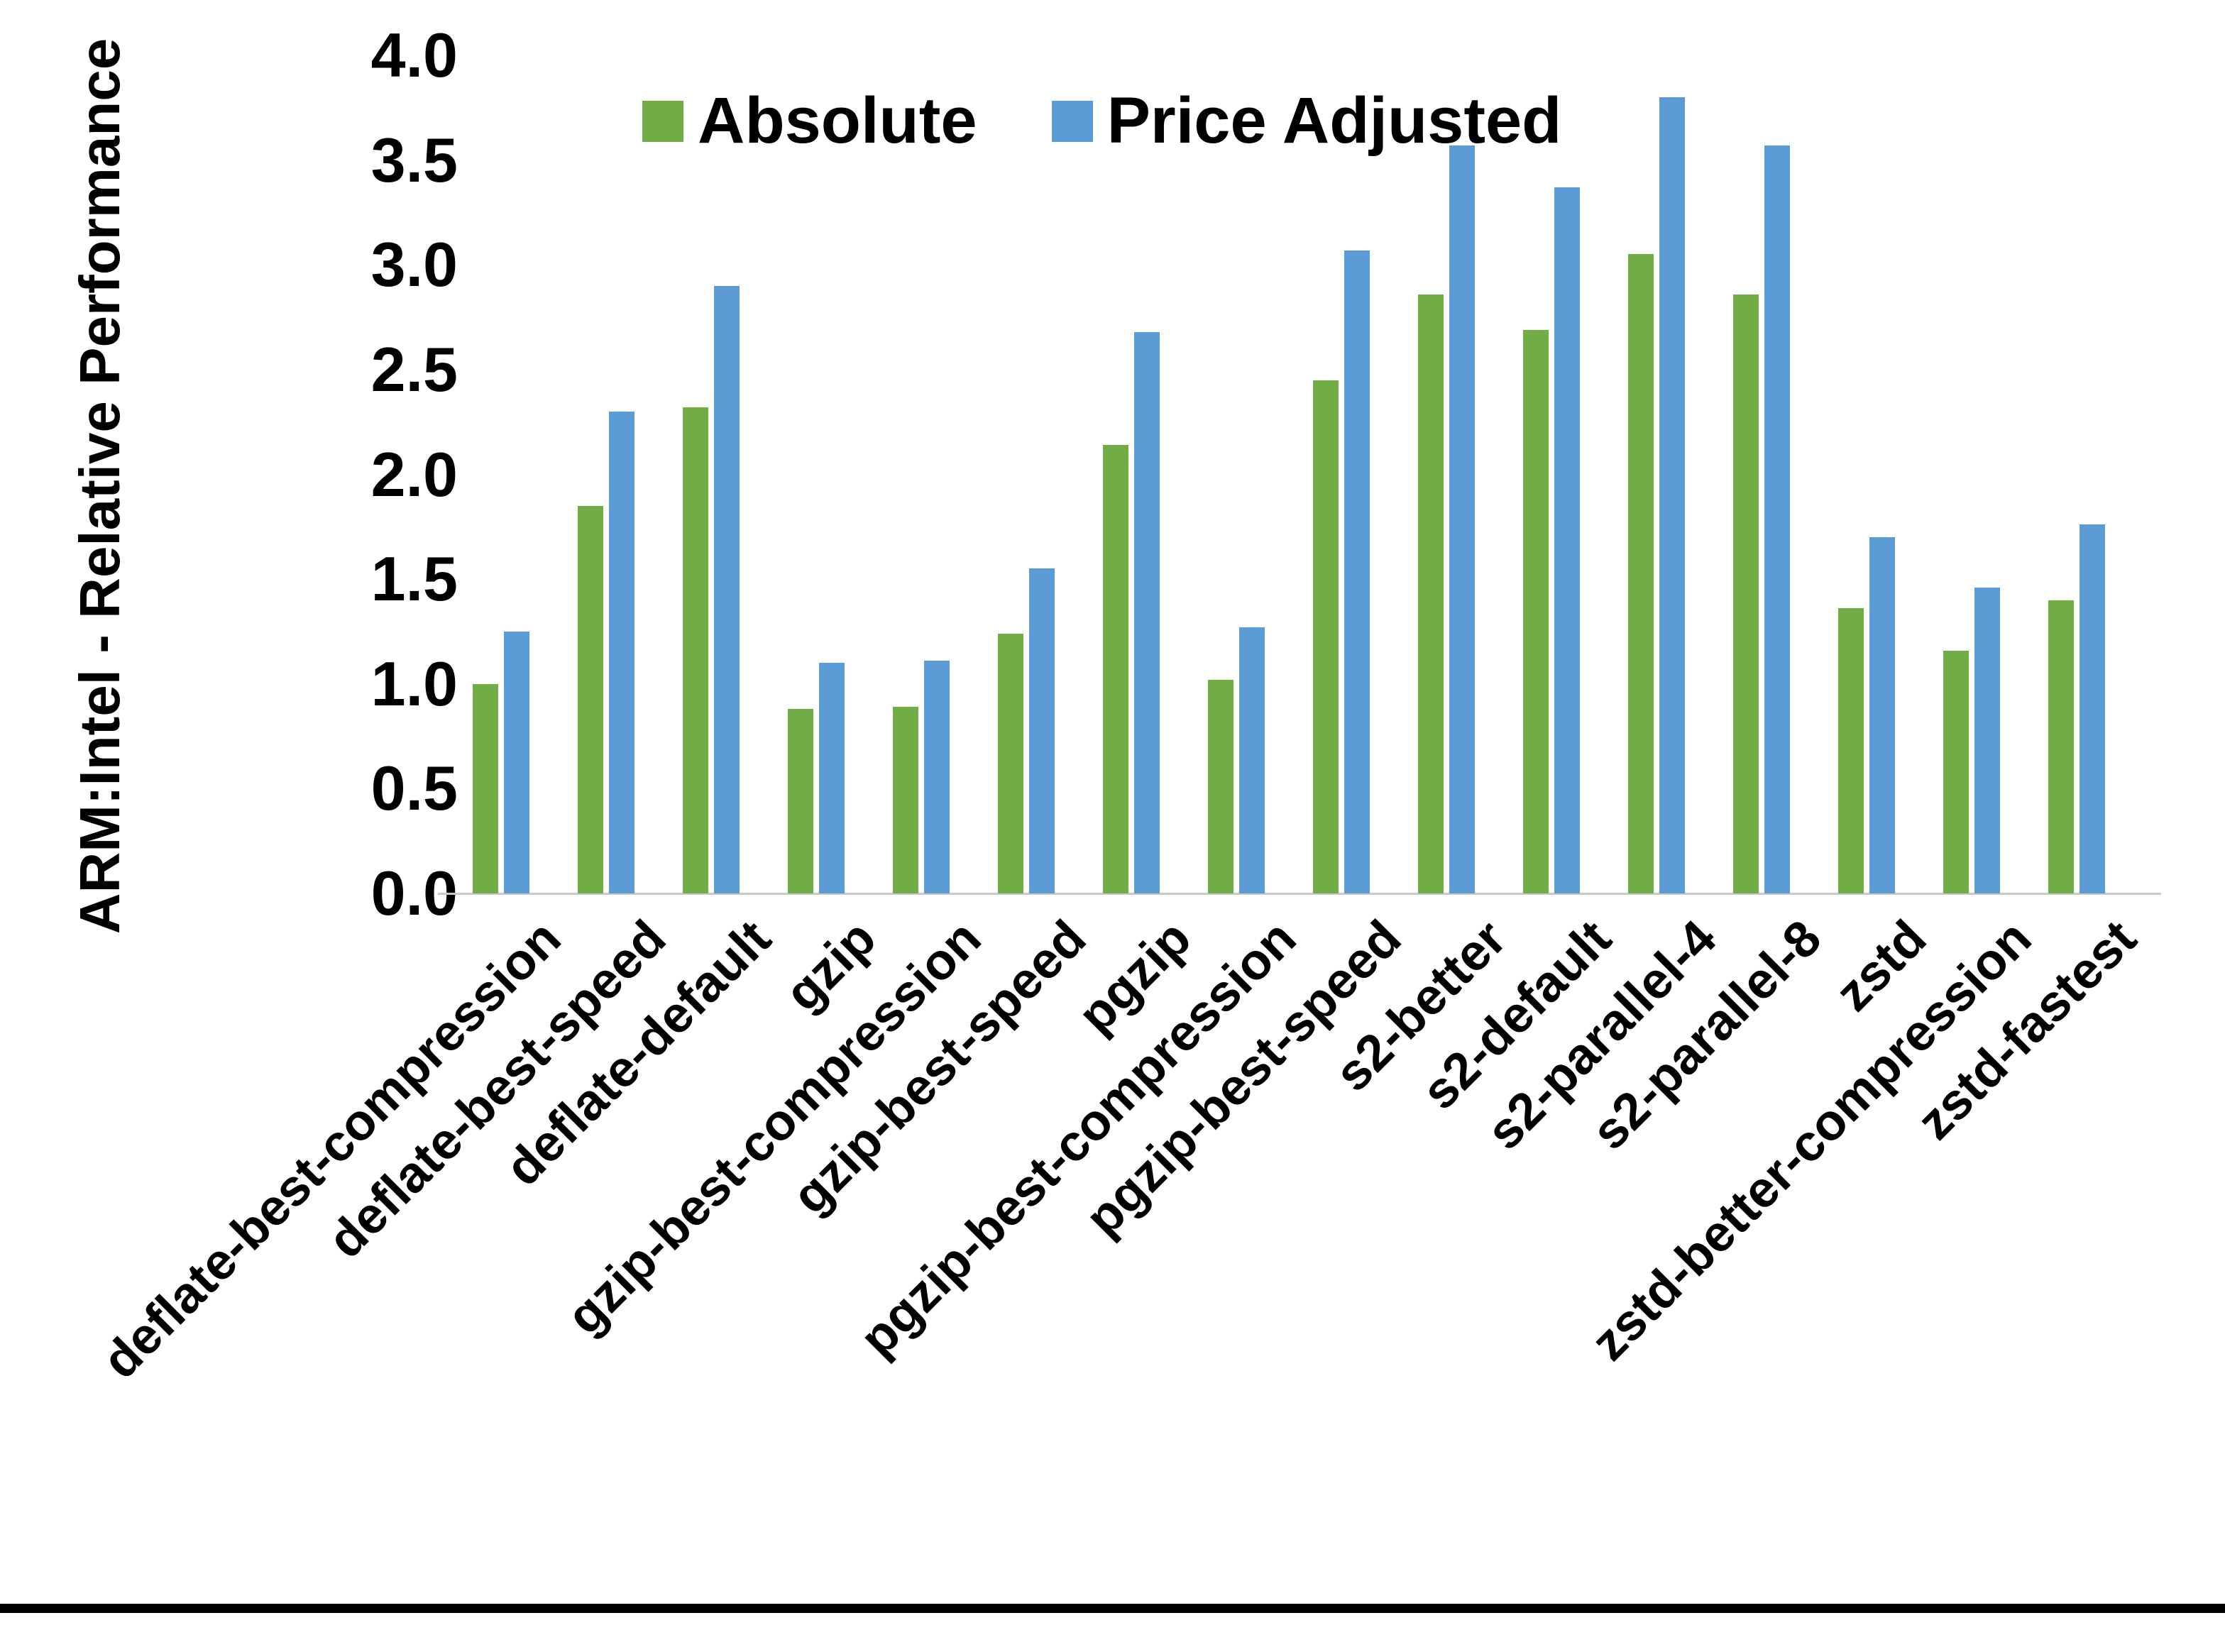  What do you see at coordinates (1567, 540) in the screenshot?
I see `bar-price-adjusted-s2-default` at bounding box center [1567, 540].